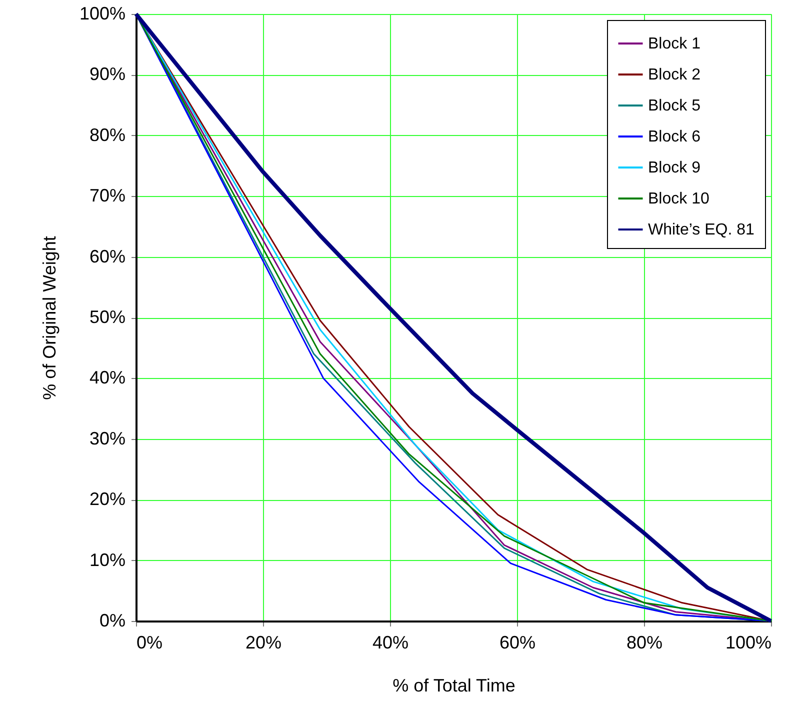 This screenshot has height=721, width=807. I want to click on y-tick-label: 50%, so click(107, 317).